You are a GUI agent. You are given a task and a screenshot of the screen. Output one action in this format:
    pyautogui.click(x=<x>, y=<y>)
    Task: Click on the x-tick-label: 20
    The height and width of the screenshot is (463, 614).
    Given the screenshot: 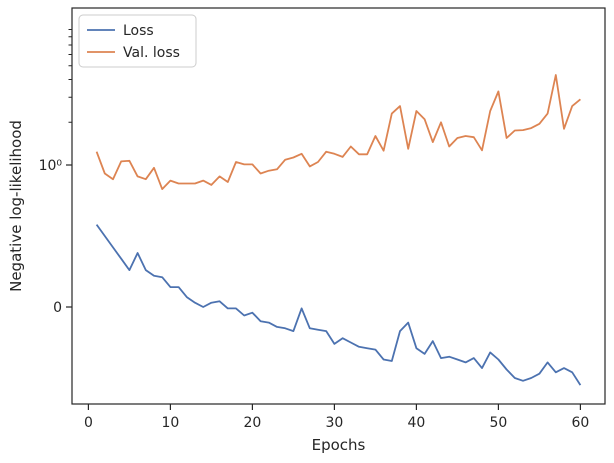 What is the action you would take?
    pyautogui.click(x=252, y=423)
    